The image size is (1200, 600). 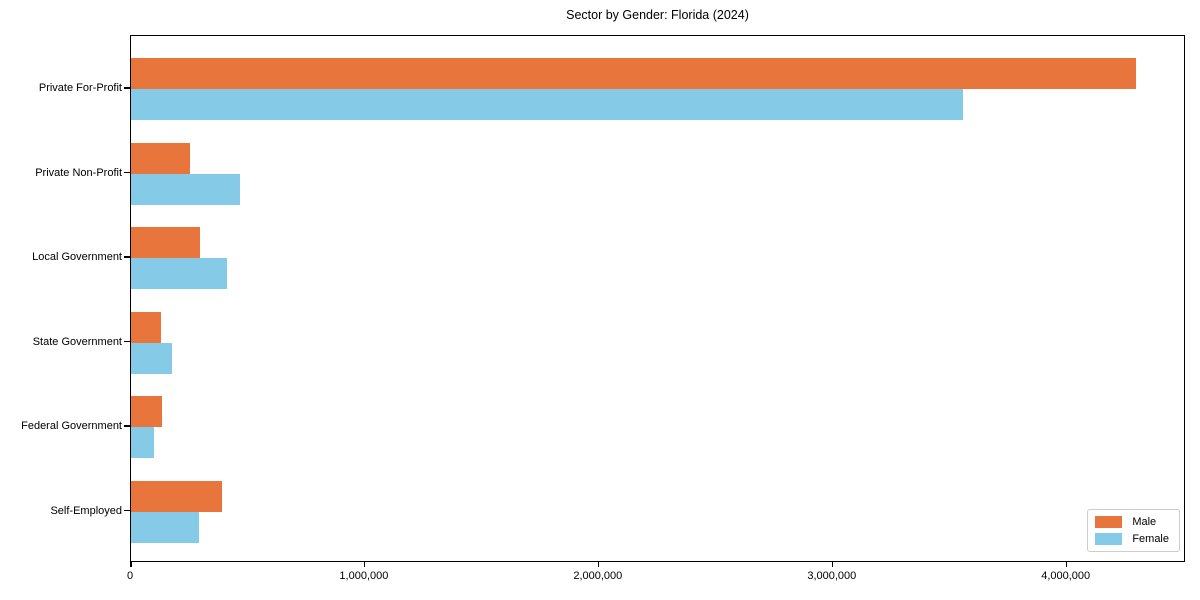 I want to click on legend-item-male: Male, so click(x=1132, y=522).